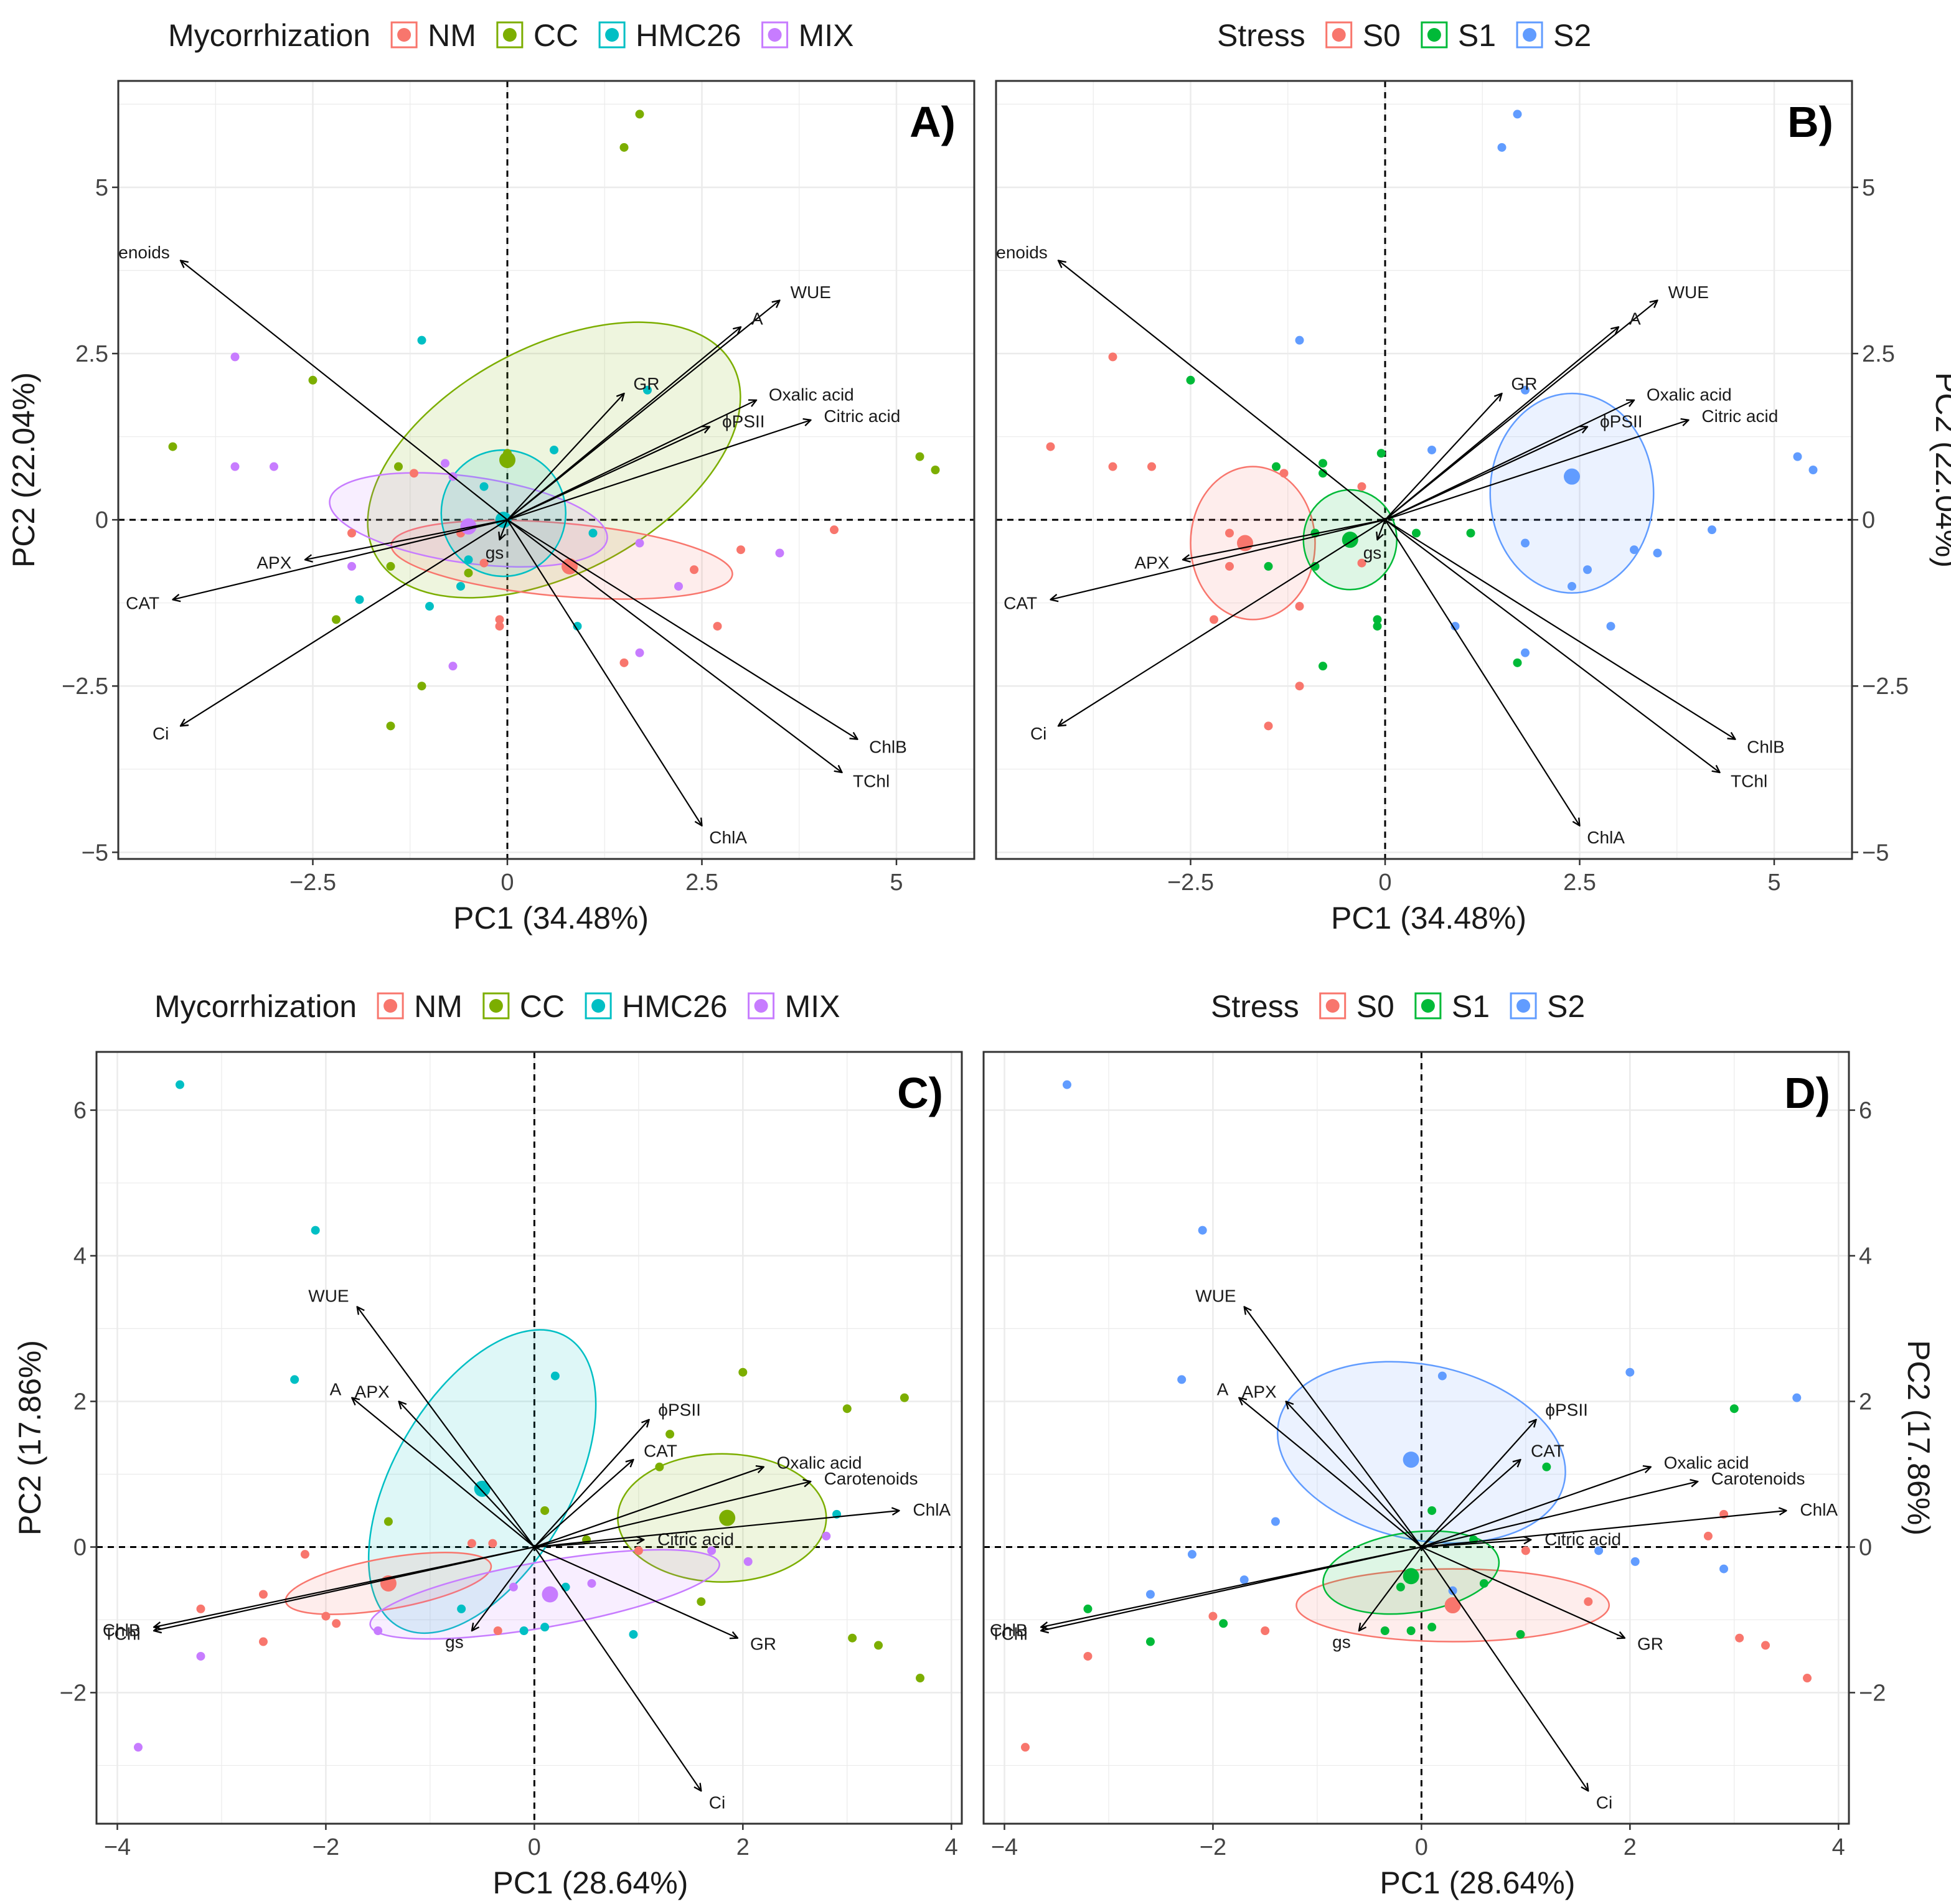  Describe the element at coordinates (1001, 253) in the screenshot. I see `loading-label-carotenoids: Carotenoids` at that location.